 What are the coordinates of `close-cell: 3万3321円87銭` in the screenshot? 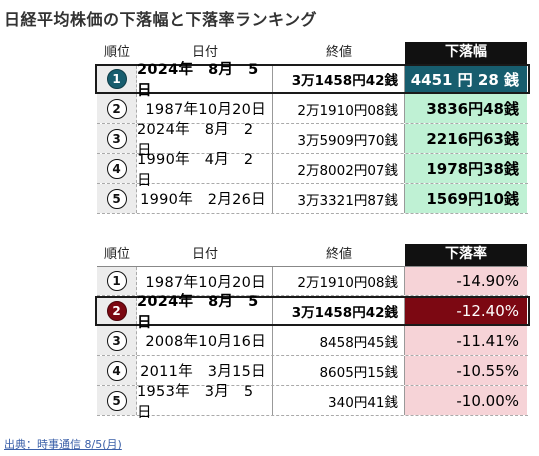 It's located at (339, 198).